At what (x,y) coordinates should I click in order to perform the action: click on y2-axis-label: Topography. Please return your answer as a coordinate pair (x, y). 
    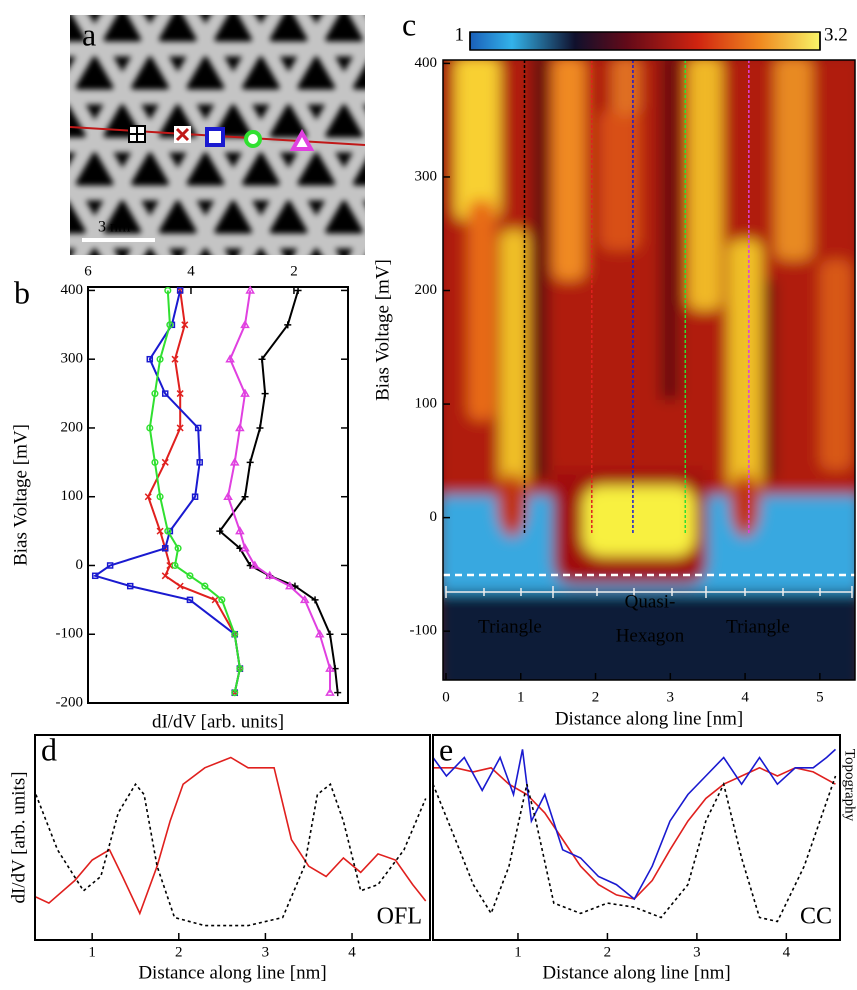
    Looking at the image, I should click on (849, 785).